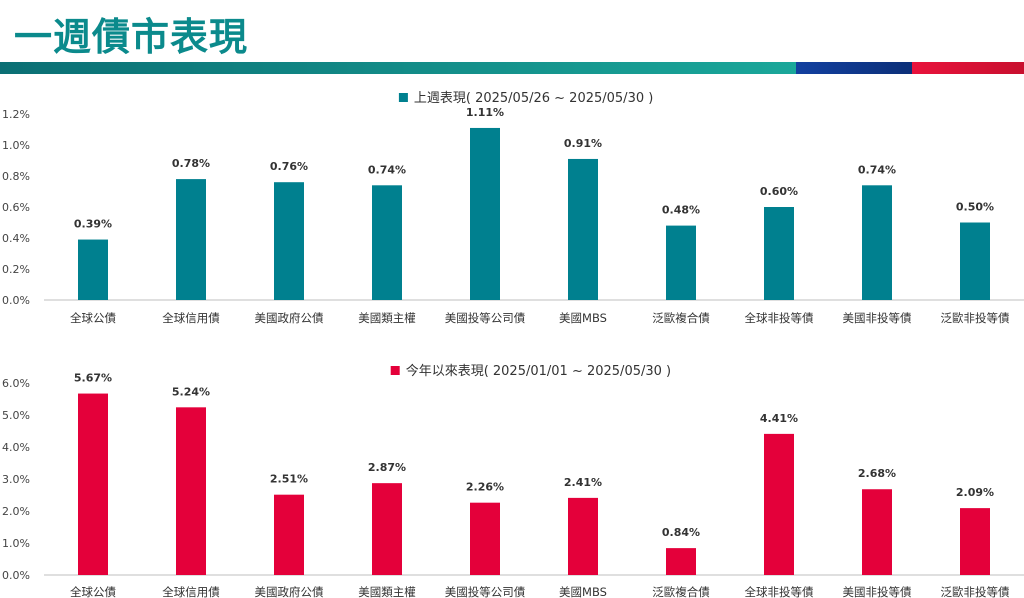 The height and width of the screenshot is (598, 1024). Describe the element at coordinates (289, 479) in the screenshot. I see `data-label: 2.51%` at that location.